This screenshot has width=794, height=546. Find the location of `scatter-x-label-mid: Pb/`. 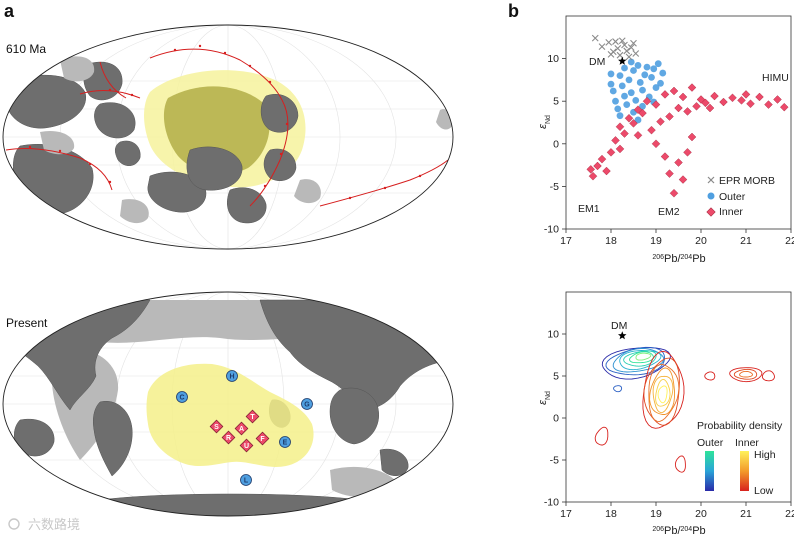

scatter-x-label-mid: Pb/ is located at coordinates (672, 259).